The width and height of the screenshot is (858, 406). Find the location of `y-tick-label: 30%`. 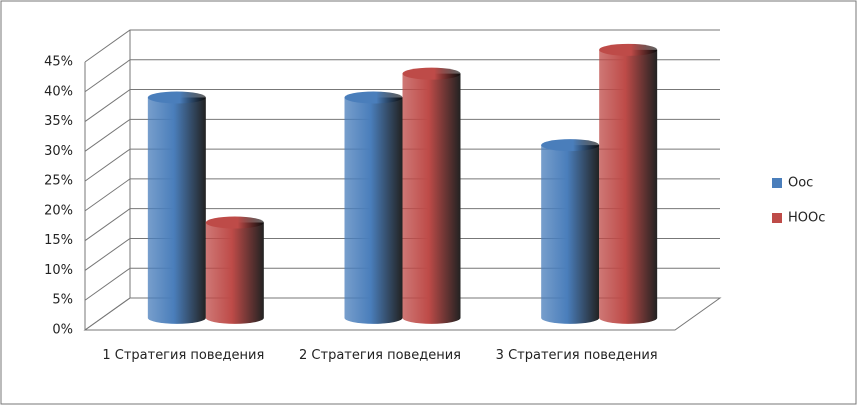

y-tick-label: 30% is located at coordinates (58, 151).